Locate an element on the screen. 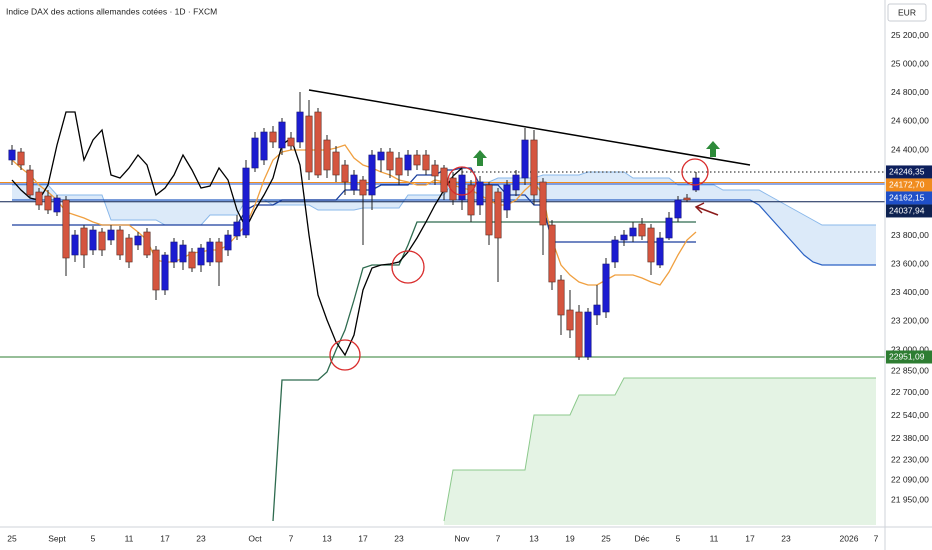 This screenshot has height=550, width=932. x-tick-label: Nov is located at coordinates (462, 538).